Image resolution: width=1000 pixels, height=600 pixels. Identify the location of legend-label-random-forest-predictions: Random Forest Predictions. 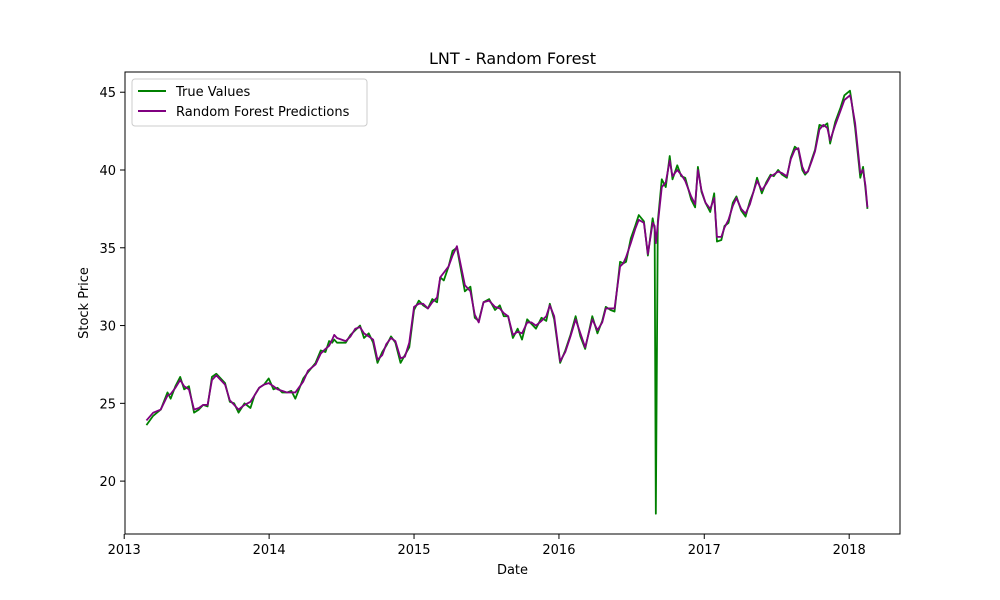
(263, 112).